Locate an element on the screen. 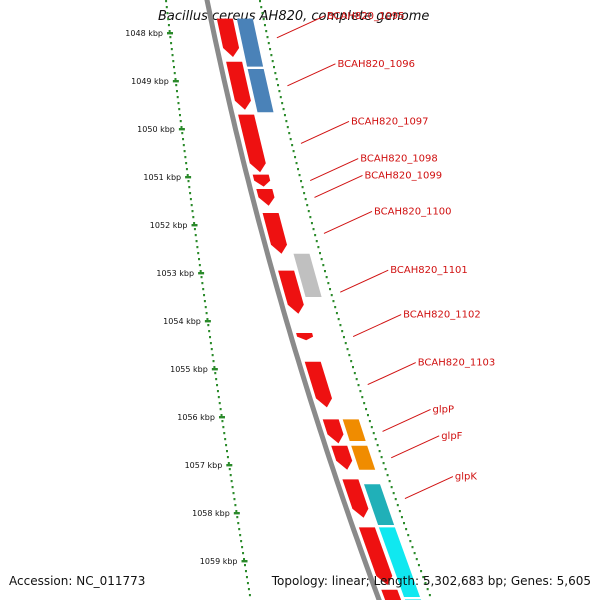 Image resolution: width=600 pixels, height=600 pixels. gene-label: glpP is located at coordinates (444, 409).